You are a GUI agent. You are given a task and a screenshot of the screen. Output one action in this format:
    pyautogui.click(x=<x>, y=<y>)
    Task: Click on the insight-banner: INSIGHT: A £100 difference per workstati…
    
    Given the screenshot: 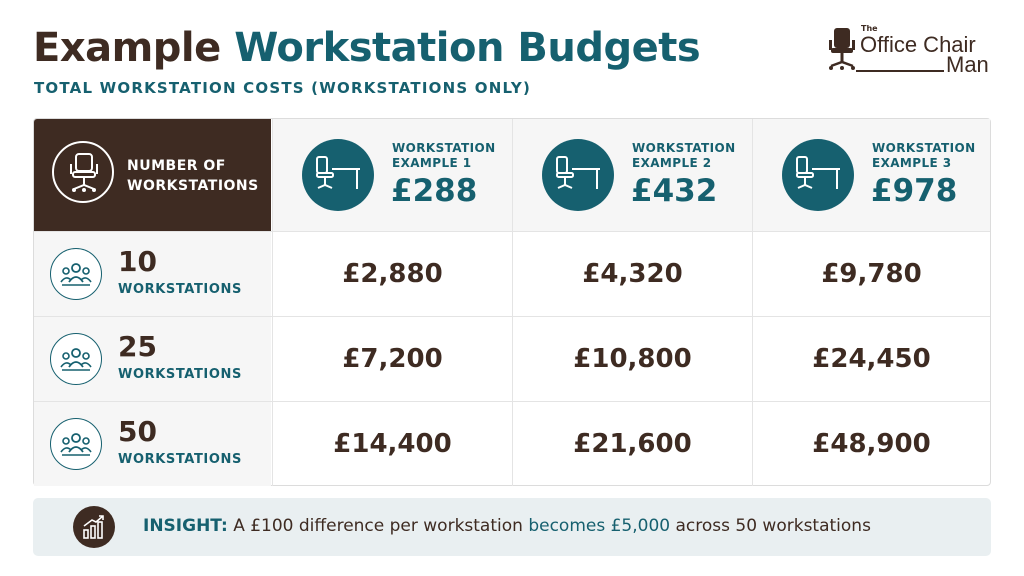 What is the action you would take?
    pyautogui.click(x=512, y=527)
    